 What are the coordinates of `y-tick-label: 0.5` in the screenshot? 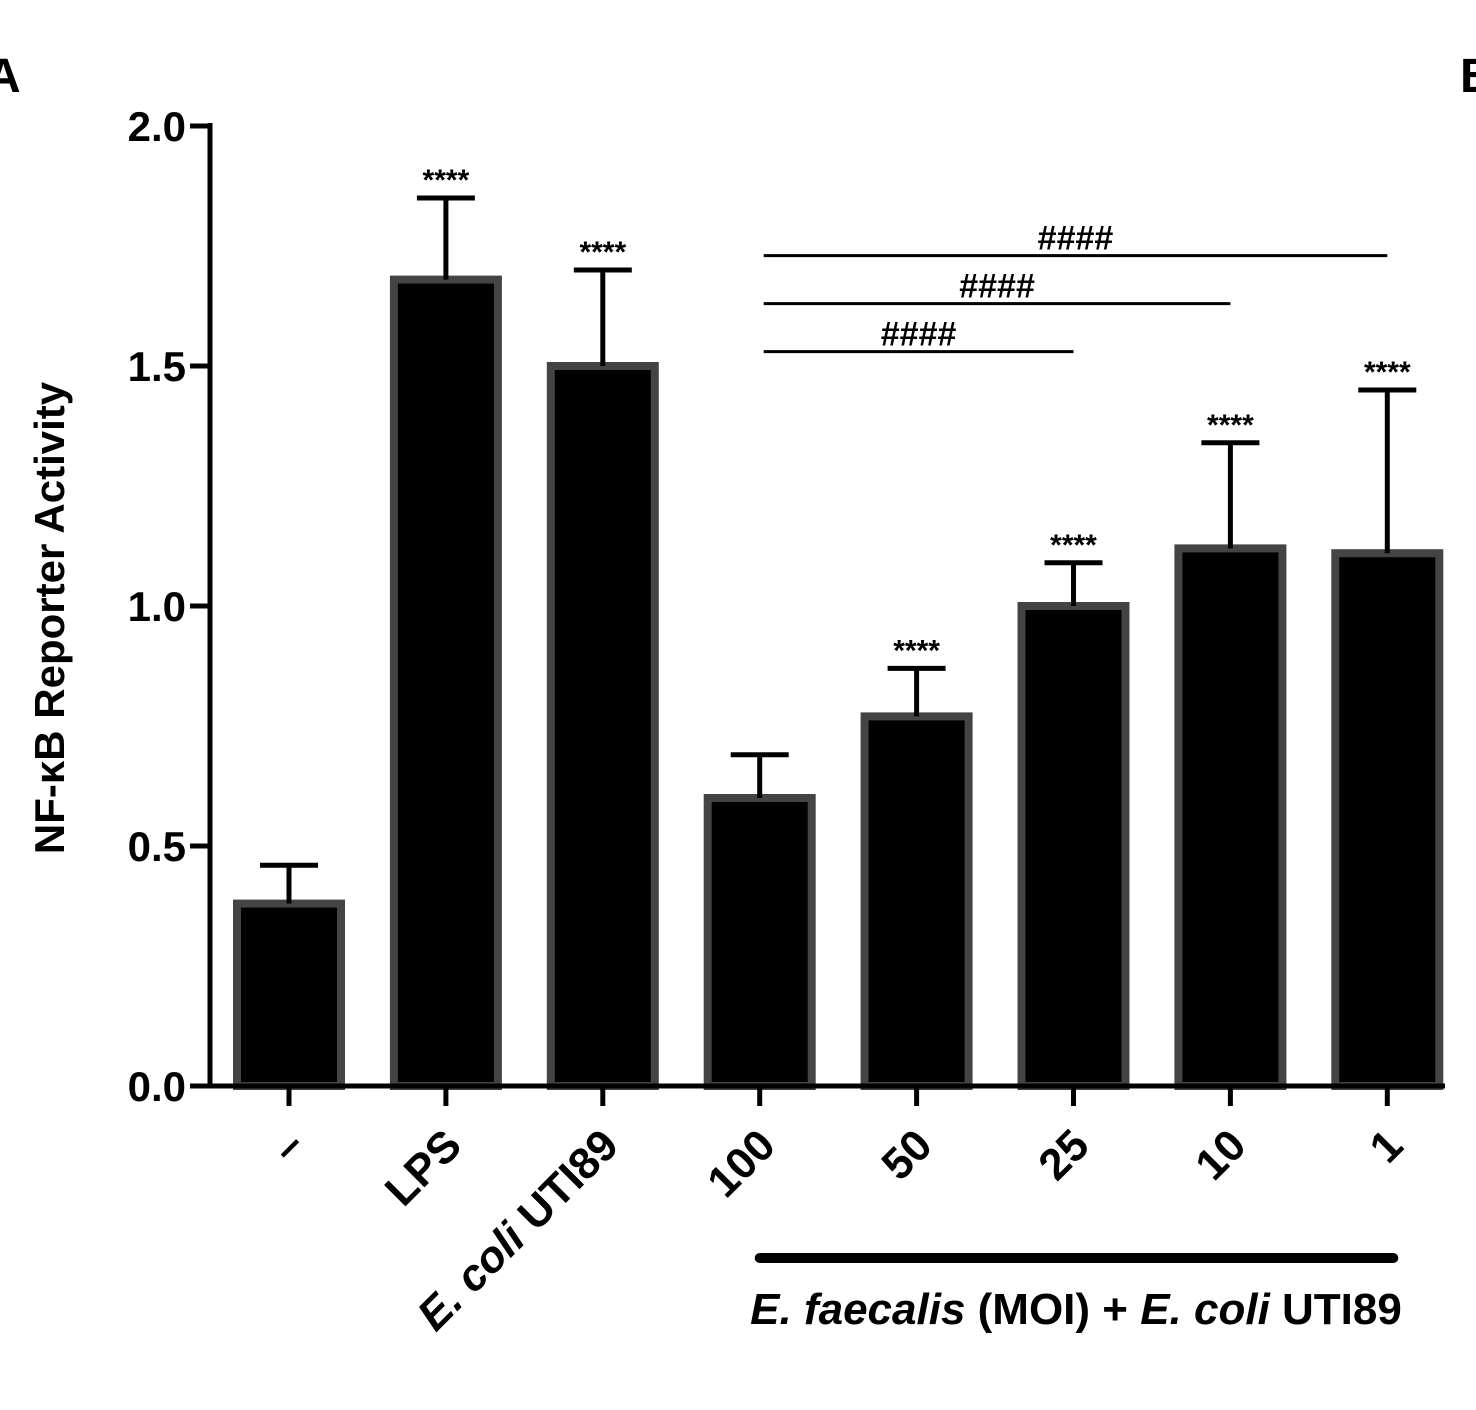 It's located at (157, 846).